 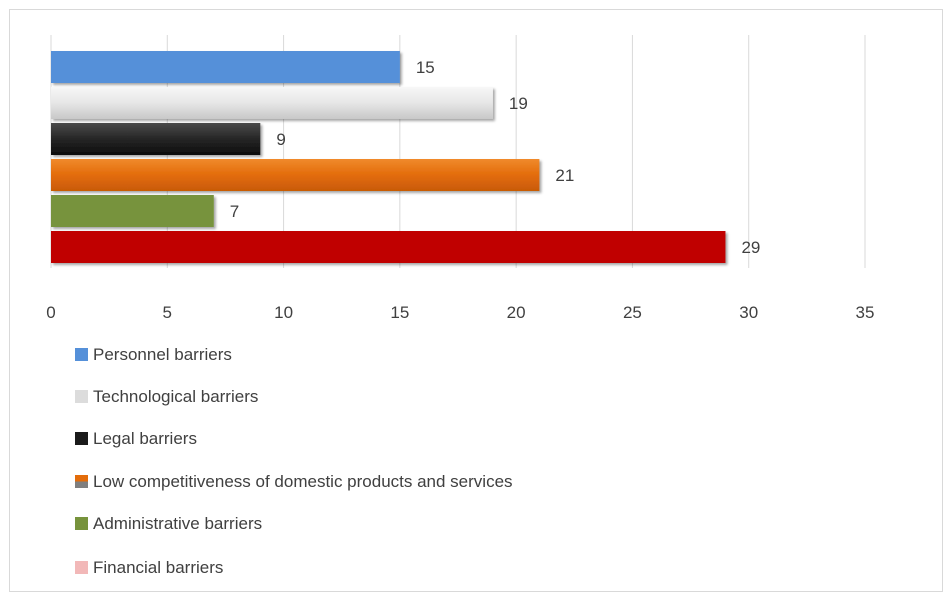 What do you see at coordinates (865, 312) in the screenshot?
I see `x-tick-label-35: 35` at bounding box center [865, 312].